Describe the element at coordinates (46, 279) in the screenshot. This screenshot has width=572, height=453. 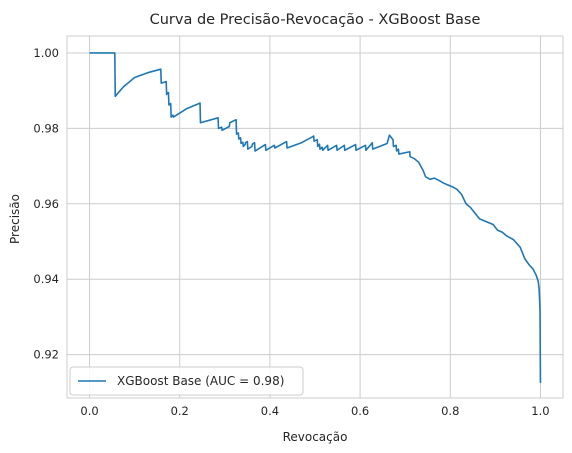
I see `y-tick-label: 0.94` at that location.